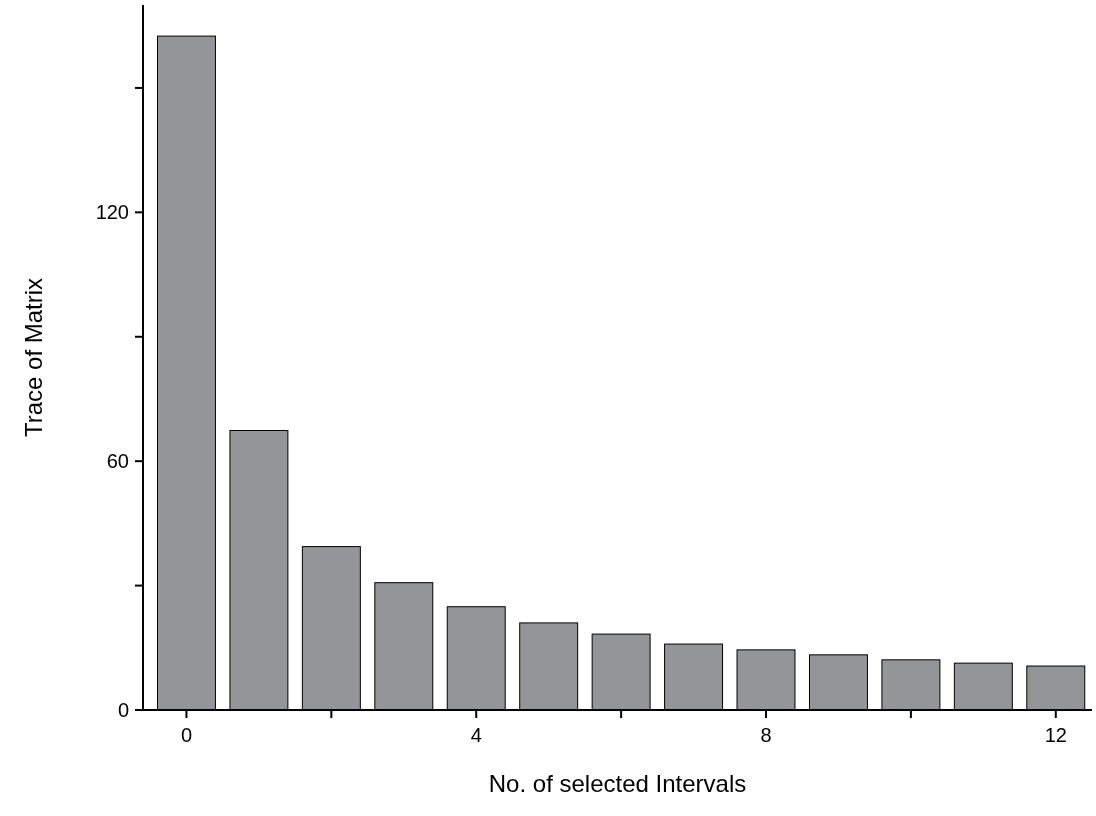  I want to click on y-tick-label: 60, so click(117, 461).